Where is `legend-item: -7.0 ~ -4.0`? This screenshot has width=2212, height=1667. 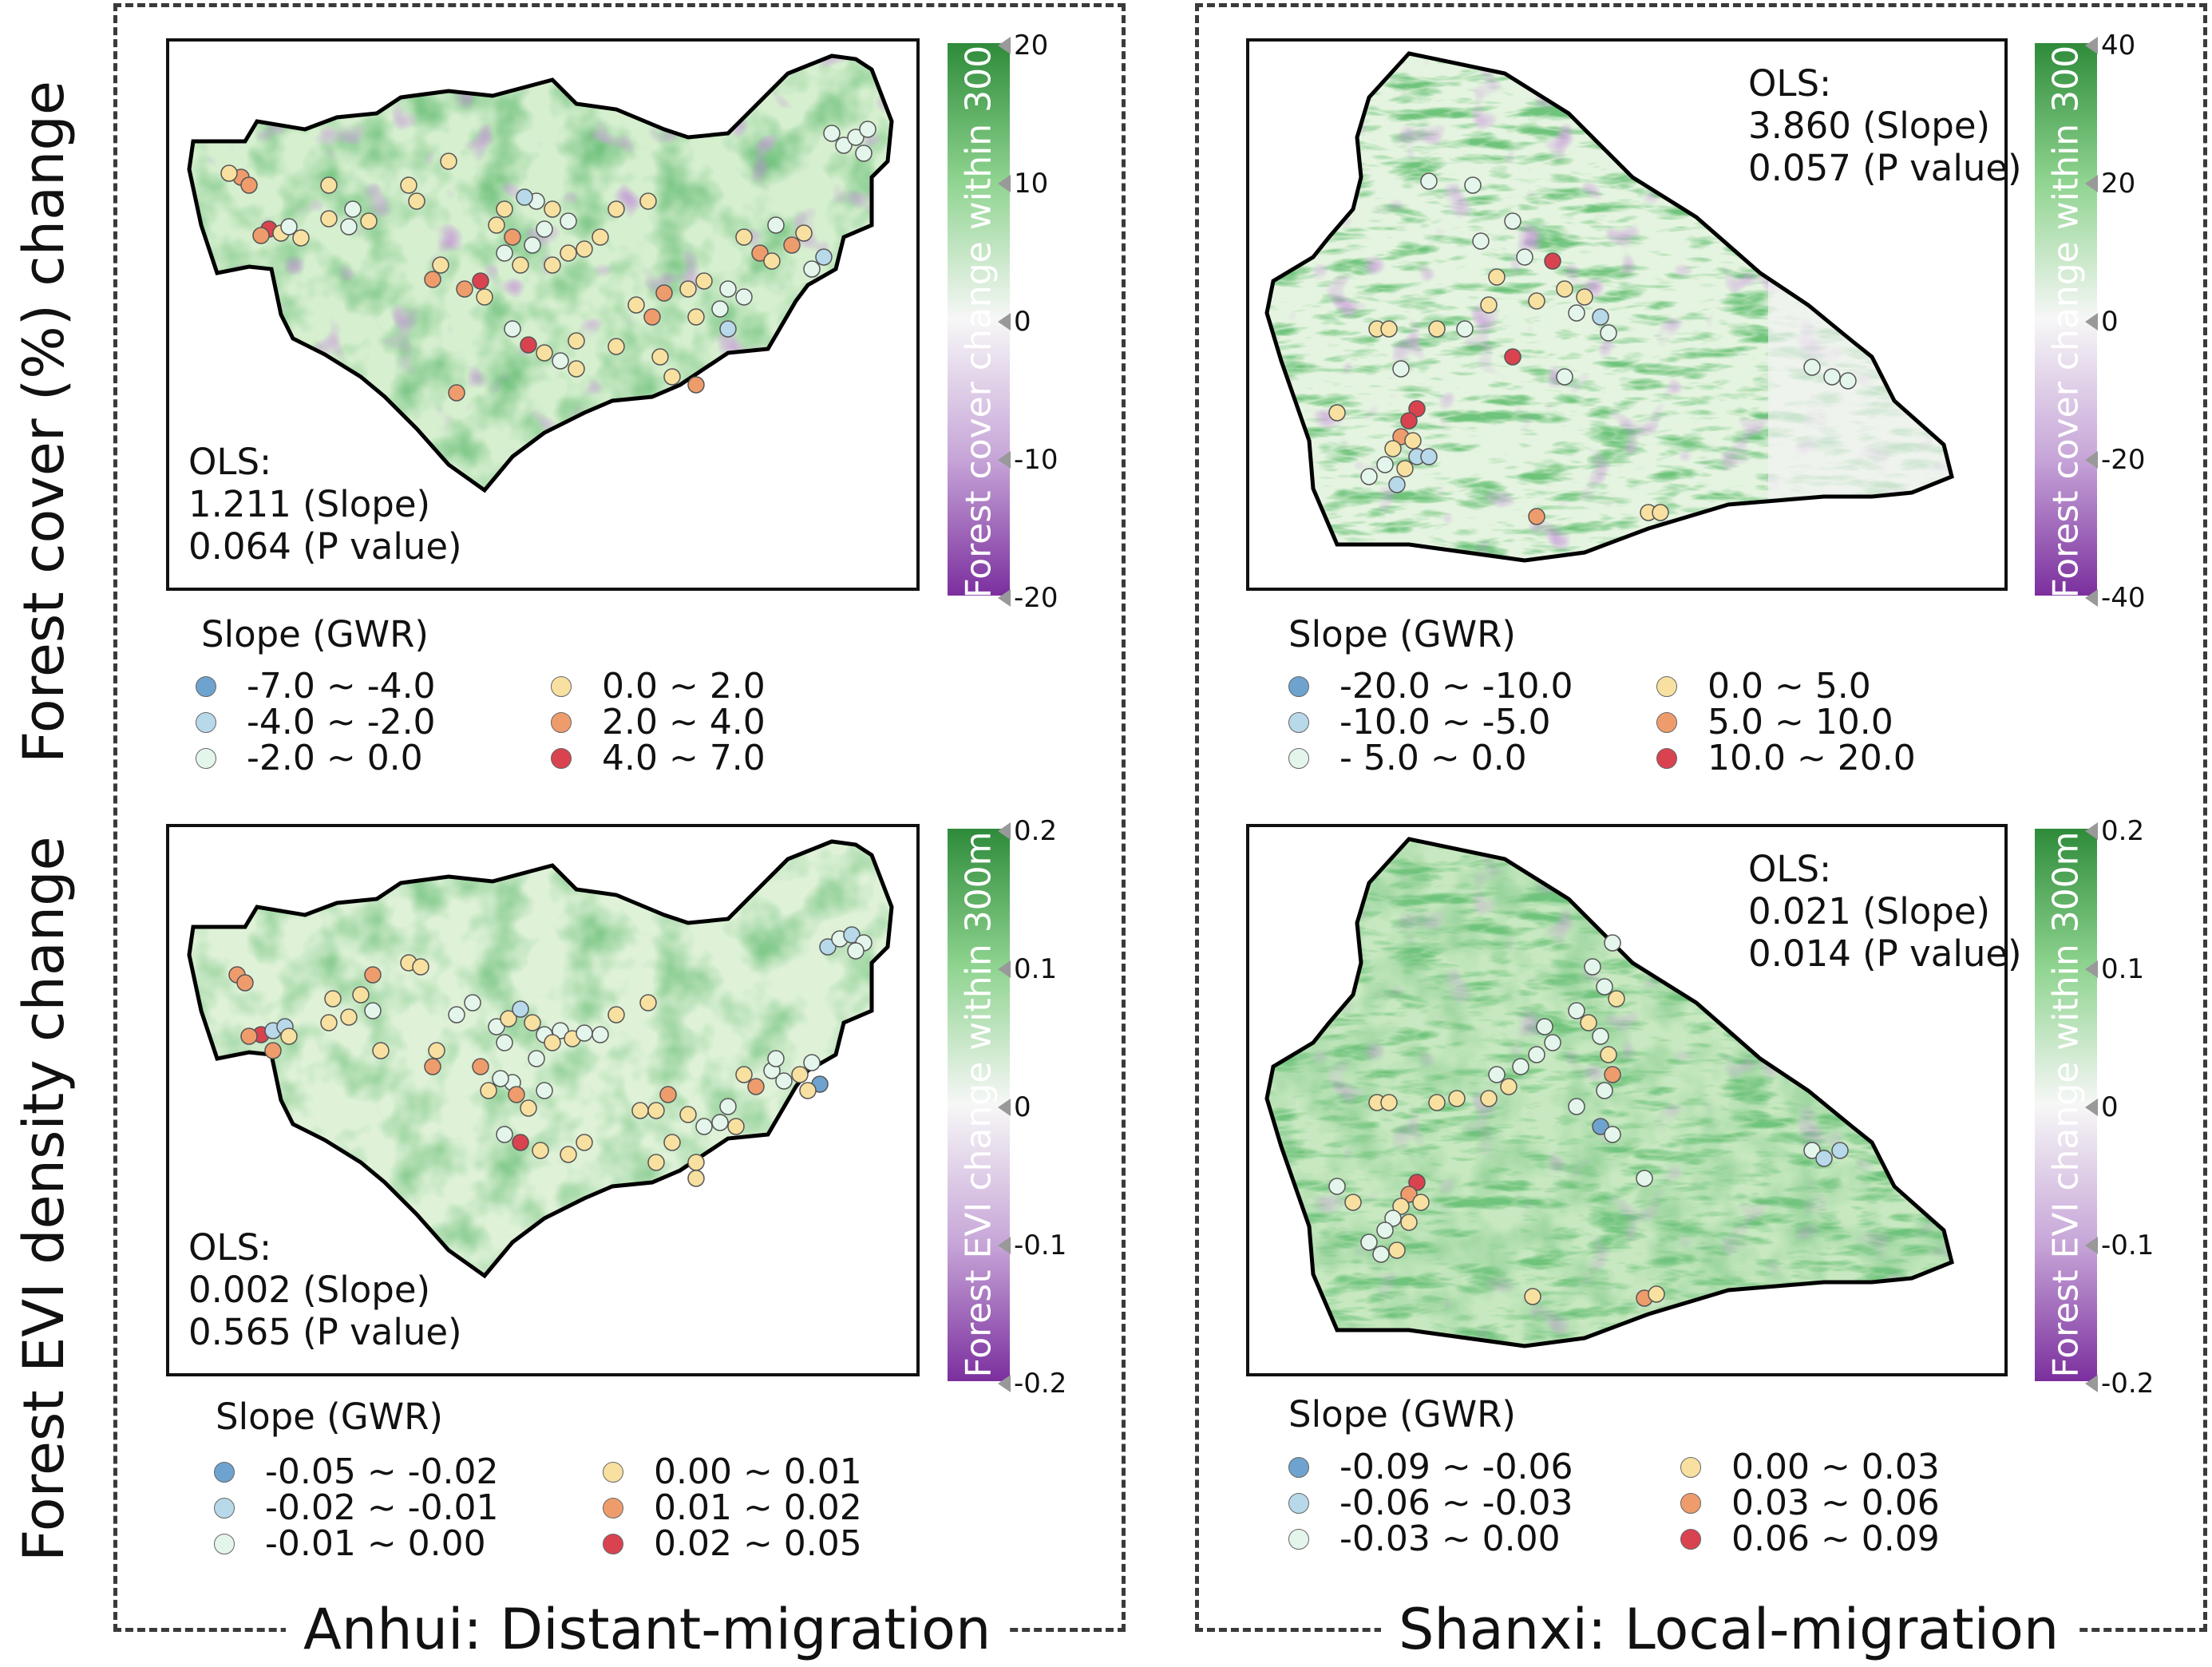
legend-item: -7.0 ~ -4.0 is located at coordinates (316, 686).